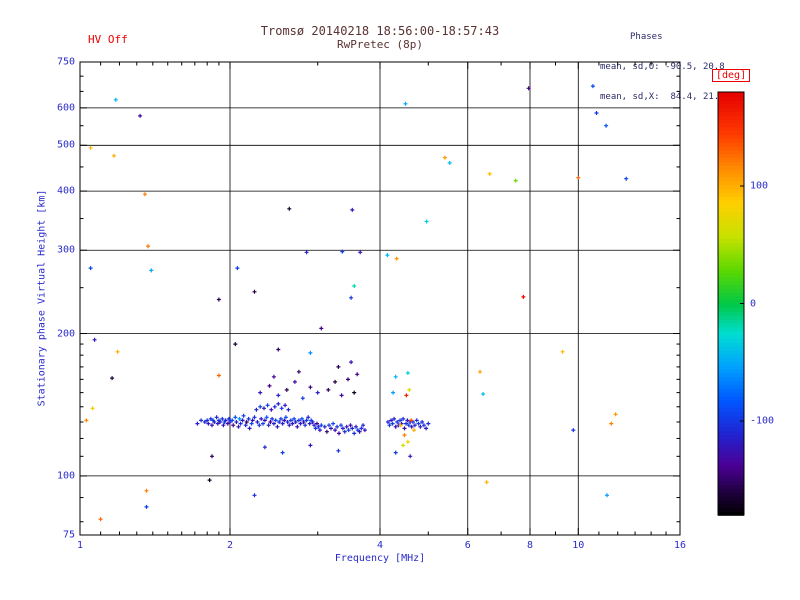 This screenshot has width=800, height=600. What do you see at coordinates (646, 37) in the screenshot?
I see `phases-header: Phases` at bounding box center [646, 37].